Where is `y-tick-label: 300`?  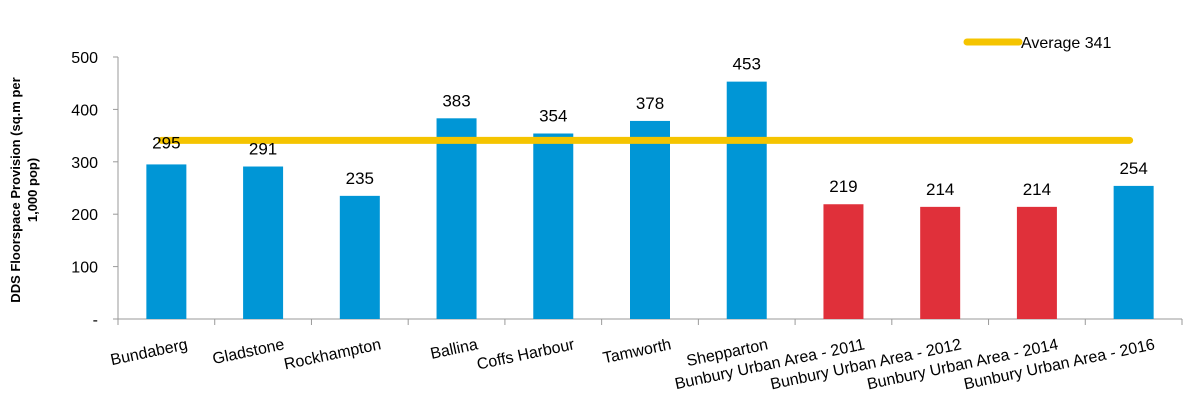
y-tick-label: 300 is located at coordinates (84, 163).